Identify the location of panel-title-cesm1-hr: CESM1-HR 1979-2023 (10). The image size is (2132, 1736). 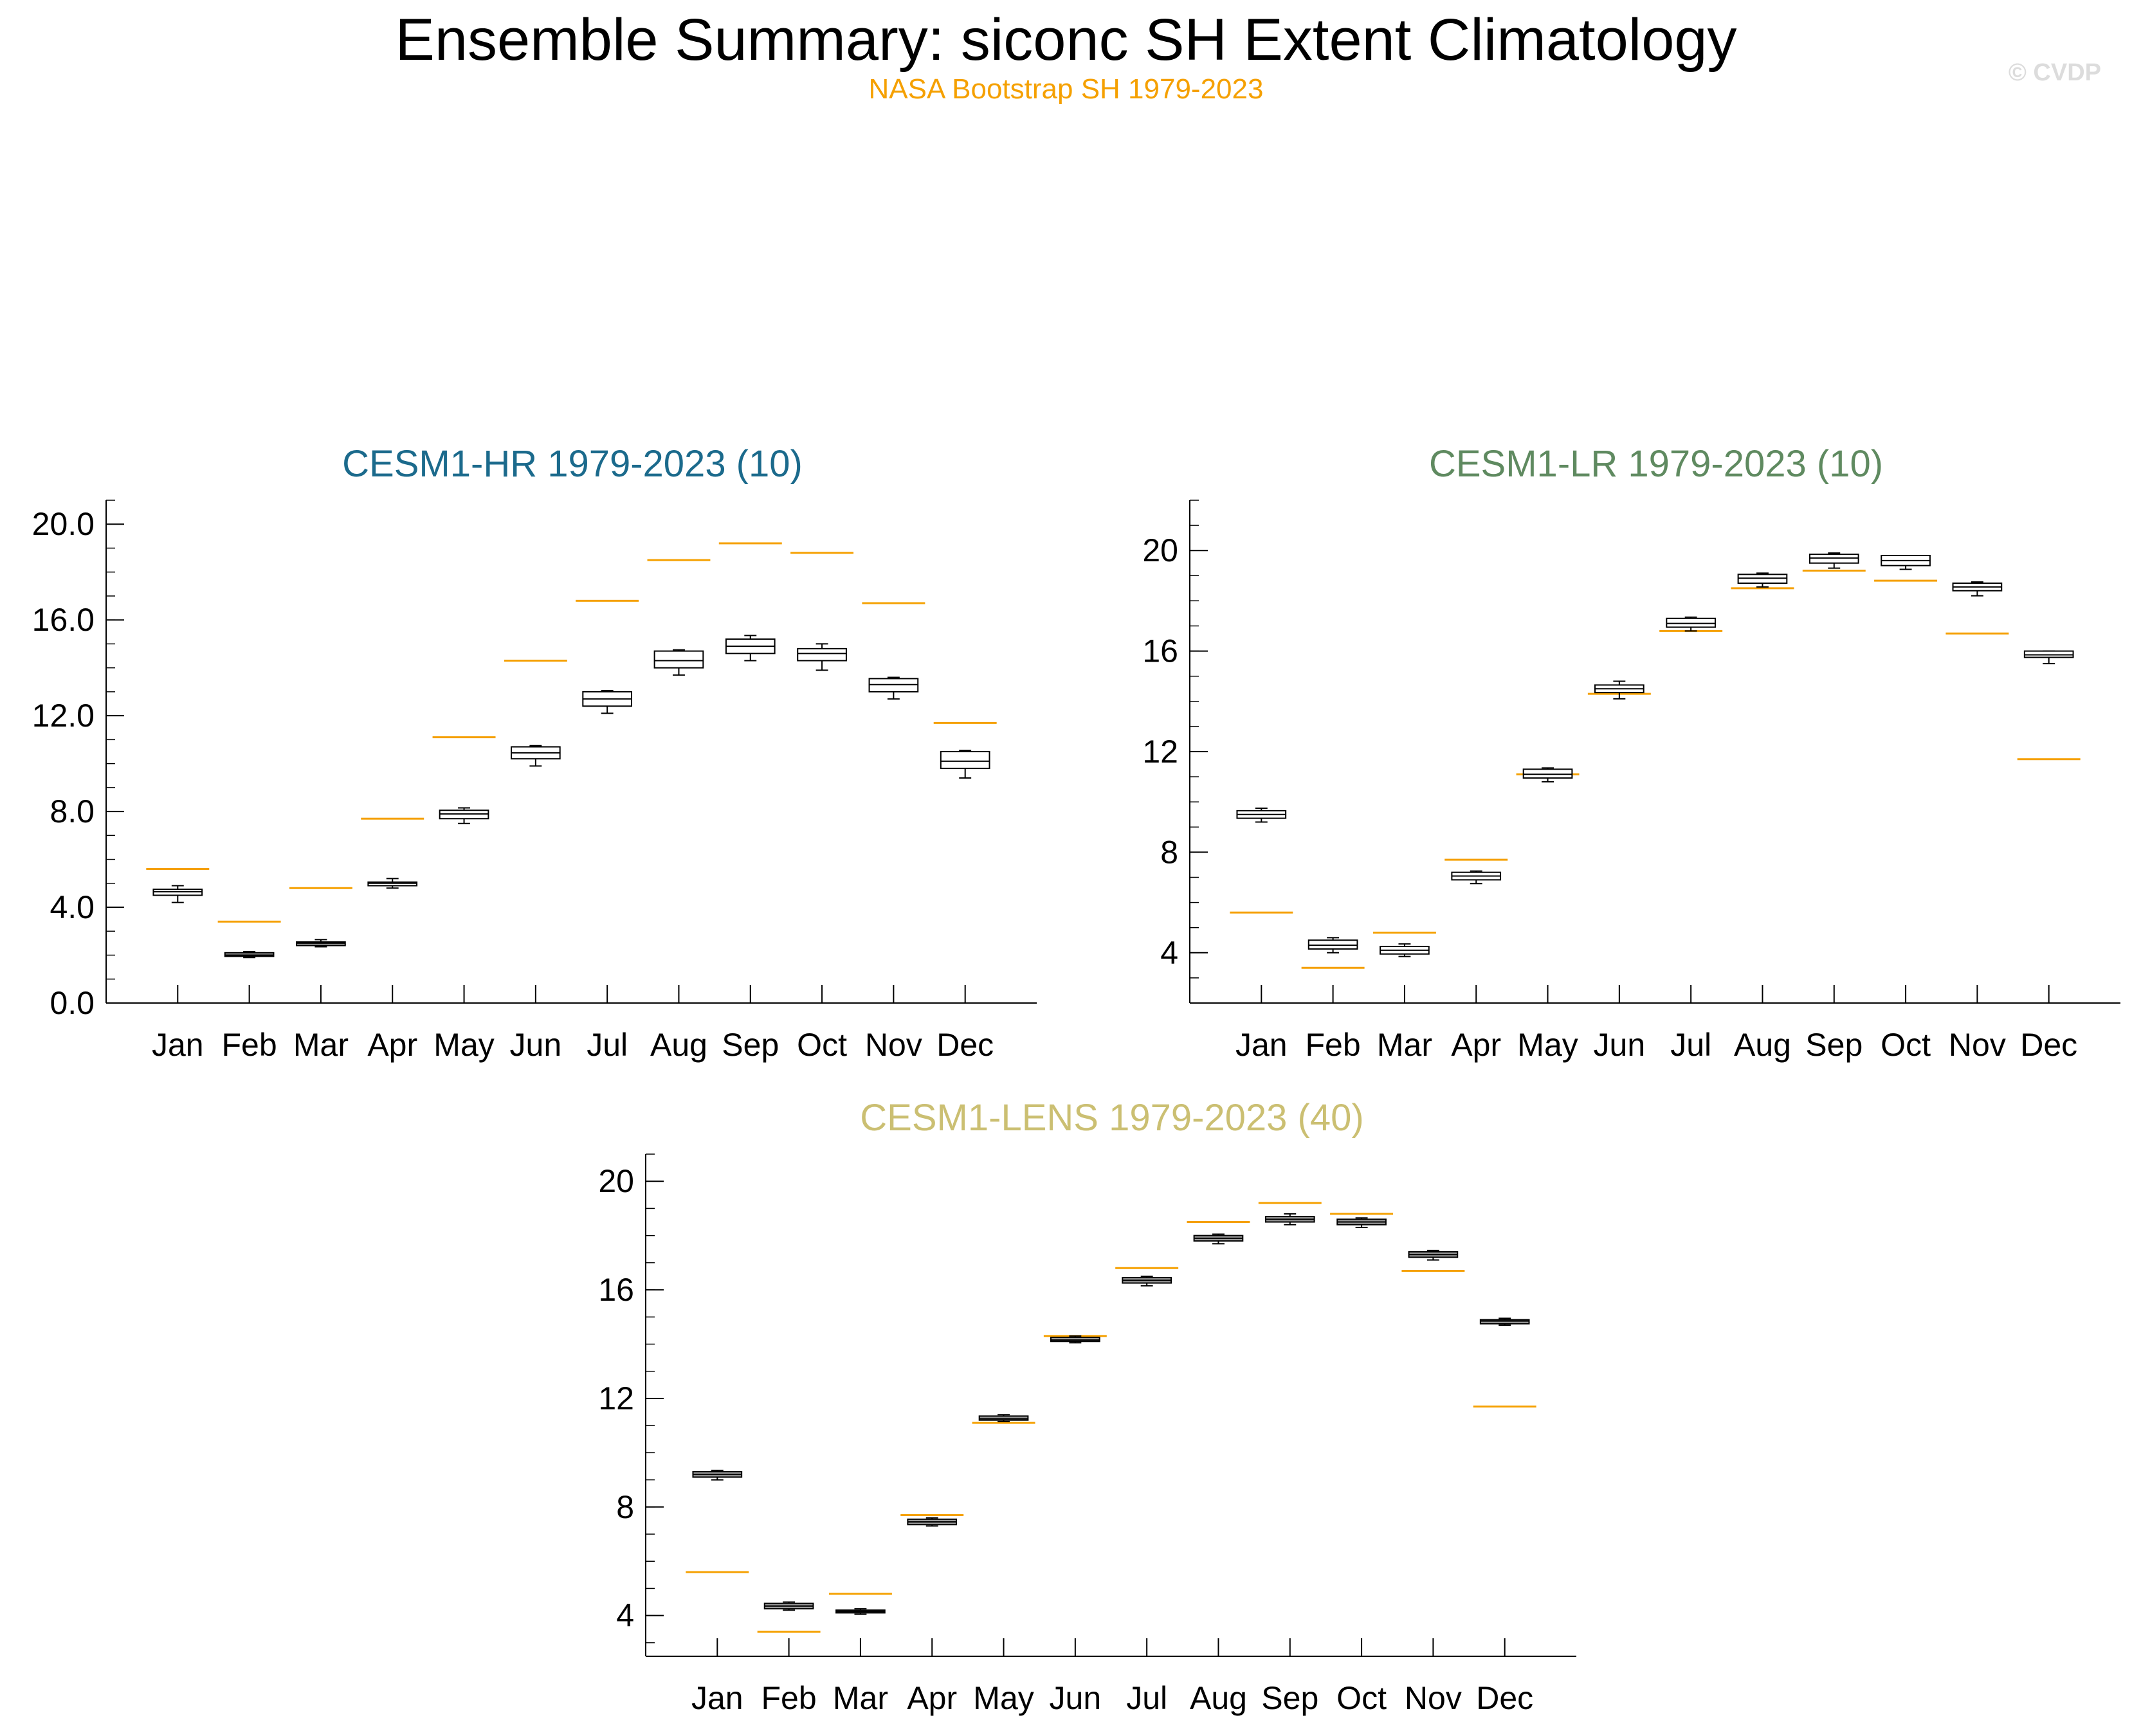
(573, 464).